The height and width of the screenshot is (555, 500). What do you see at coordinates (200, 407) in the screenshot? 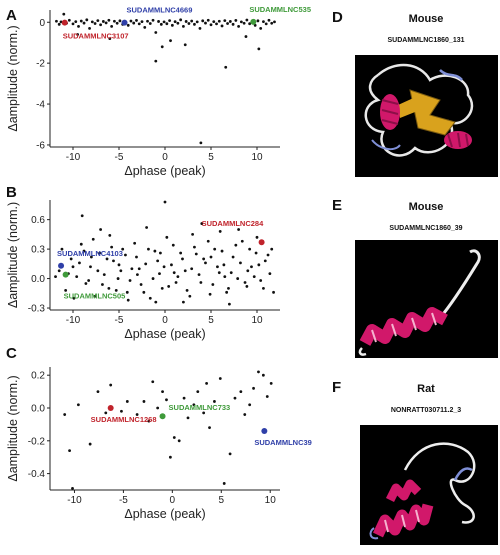
I see `highlight-label: SUDAMMLNC733` at bounding box center [200, 407].